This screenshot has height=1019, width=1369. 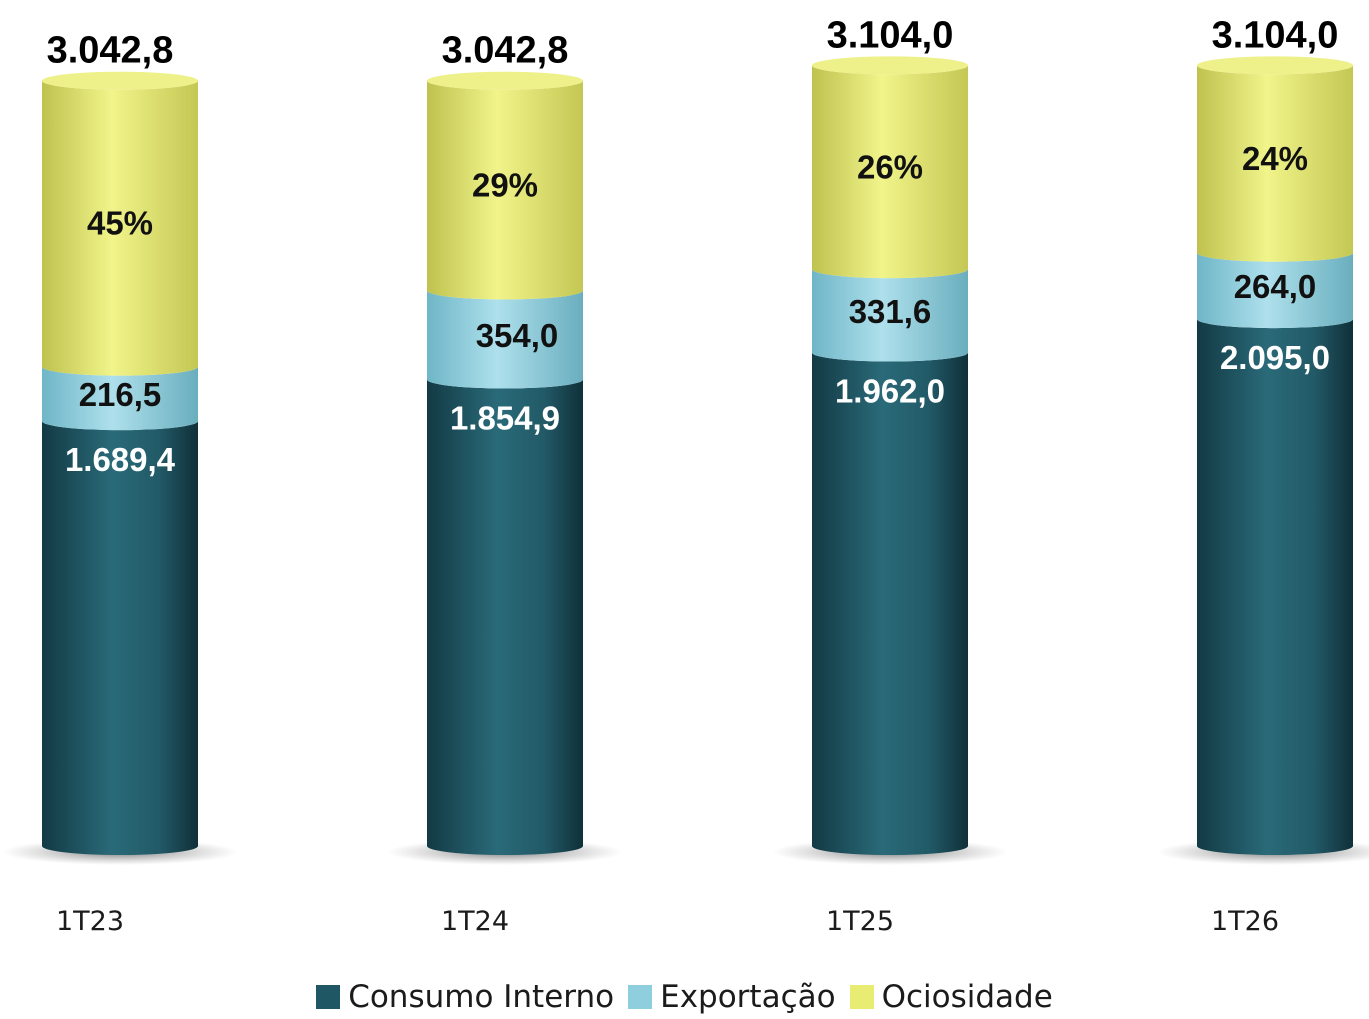 What do you see at coordinates (120, 638) in the screenshot?
I see `bar-segment-consumo-1T23` at bounding box center [120, 638].